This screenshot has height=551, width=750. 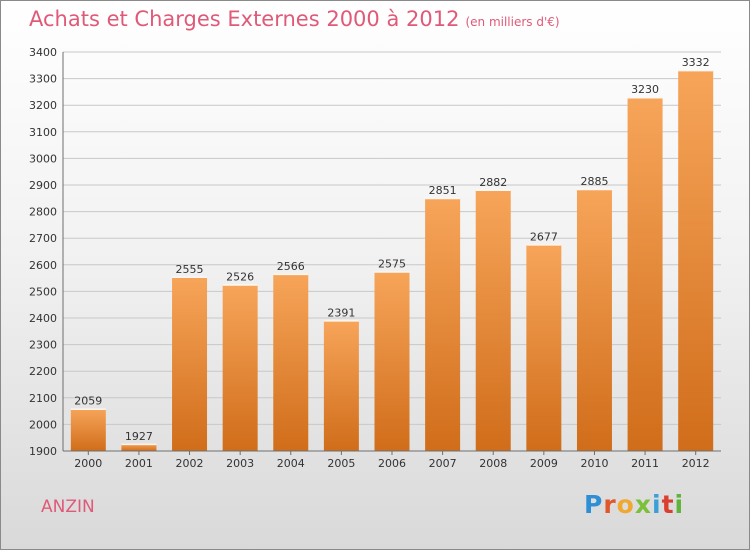 I want to click on x-tick-label: 2012, so click(x=696, y=463).